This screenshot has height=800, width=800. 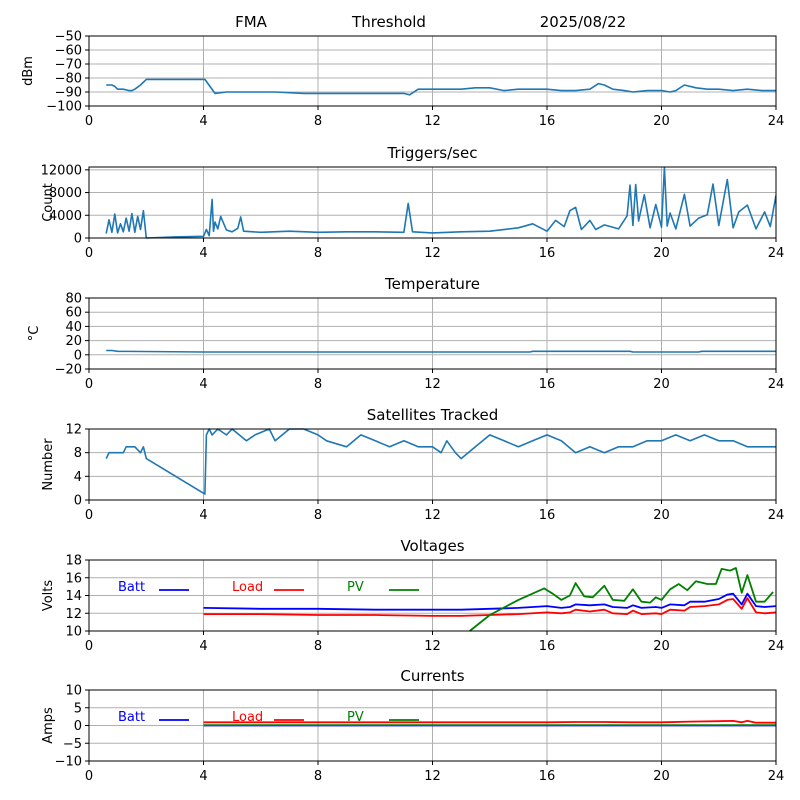 What do you see at coordinates (68, 51) in the screenshot?
I see `y-tick-label: −60` at bounding box center [68, 51].